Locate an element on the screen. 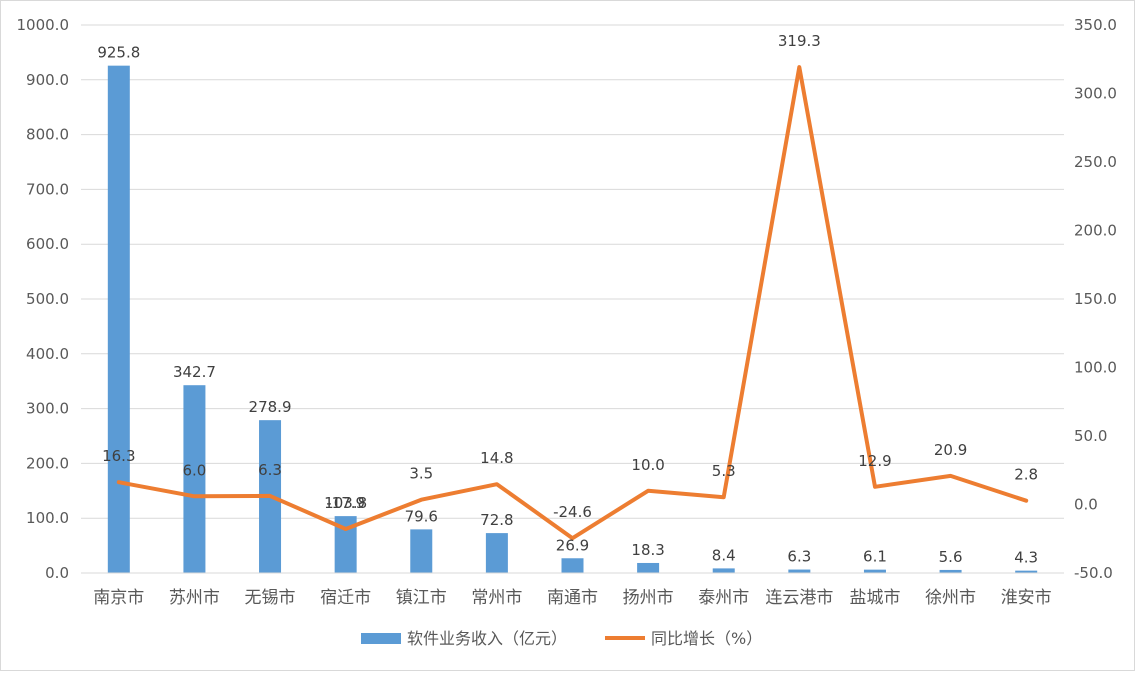  right-tick-label: 250.0 is located at coordinates (1095, 162).